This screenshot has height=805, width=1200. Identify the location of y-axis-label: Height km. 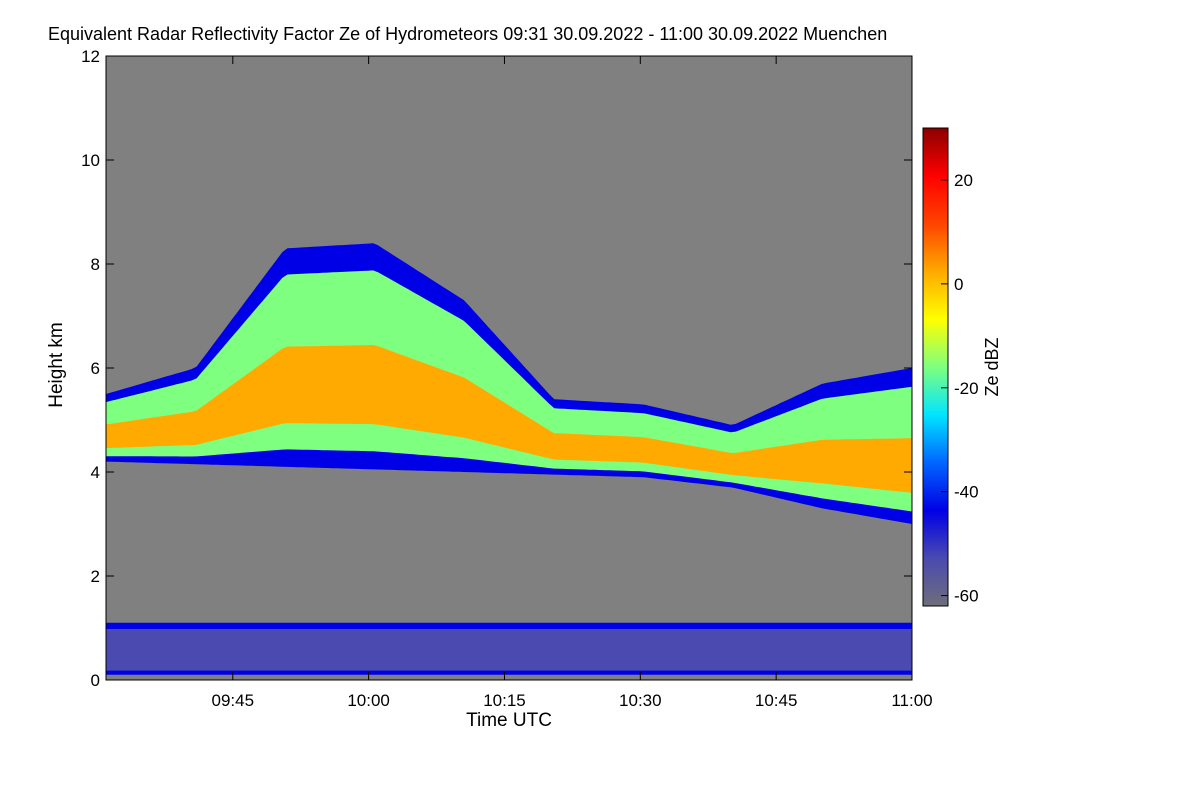
(56, 365).